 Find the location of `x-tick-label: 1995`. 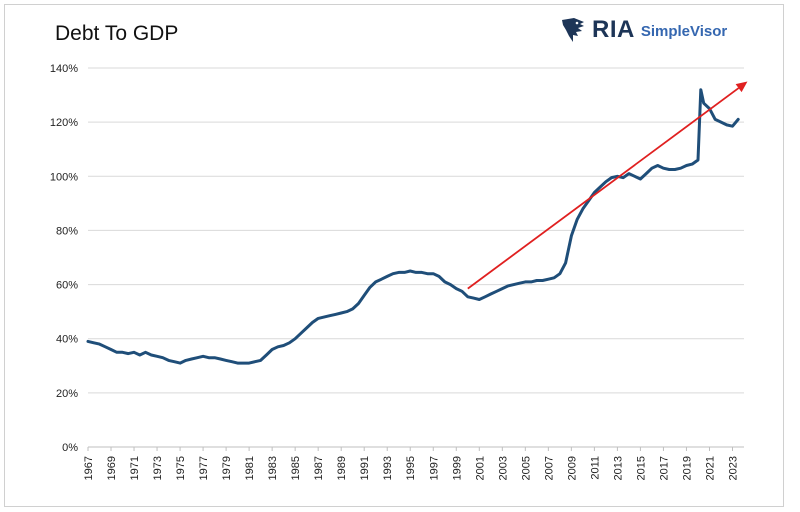

x-tick-label: 1995 is located at coordinates (411, 468).